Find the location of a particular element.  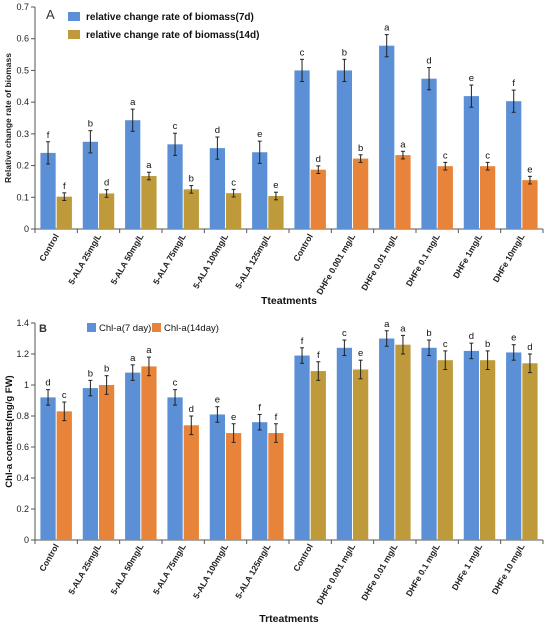

y-tick-label: 0.3 is located at coordinates (22, 134).